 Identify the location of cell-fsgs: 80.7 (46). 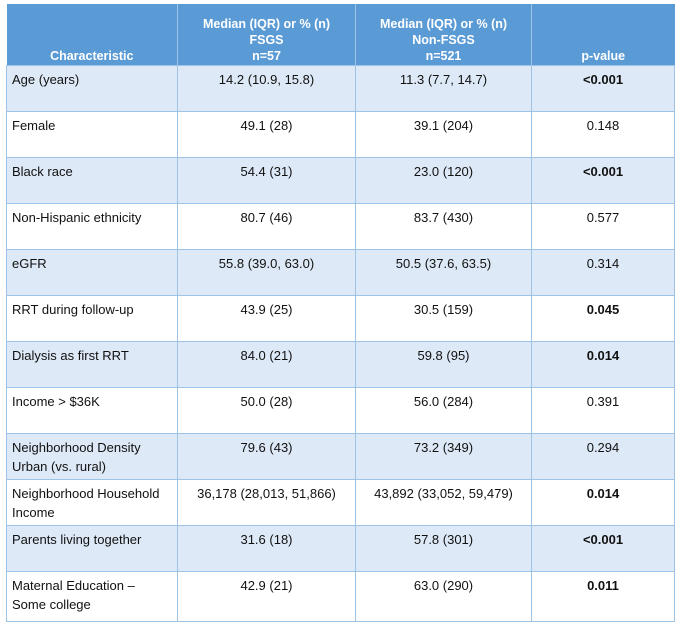
(266, 226).